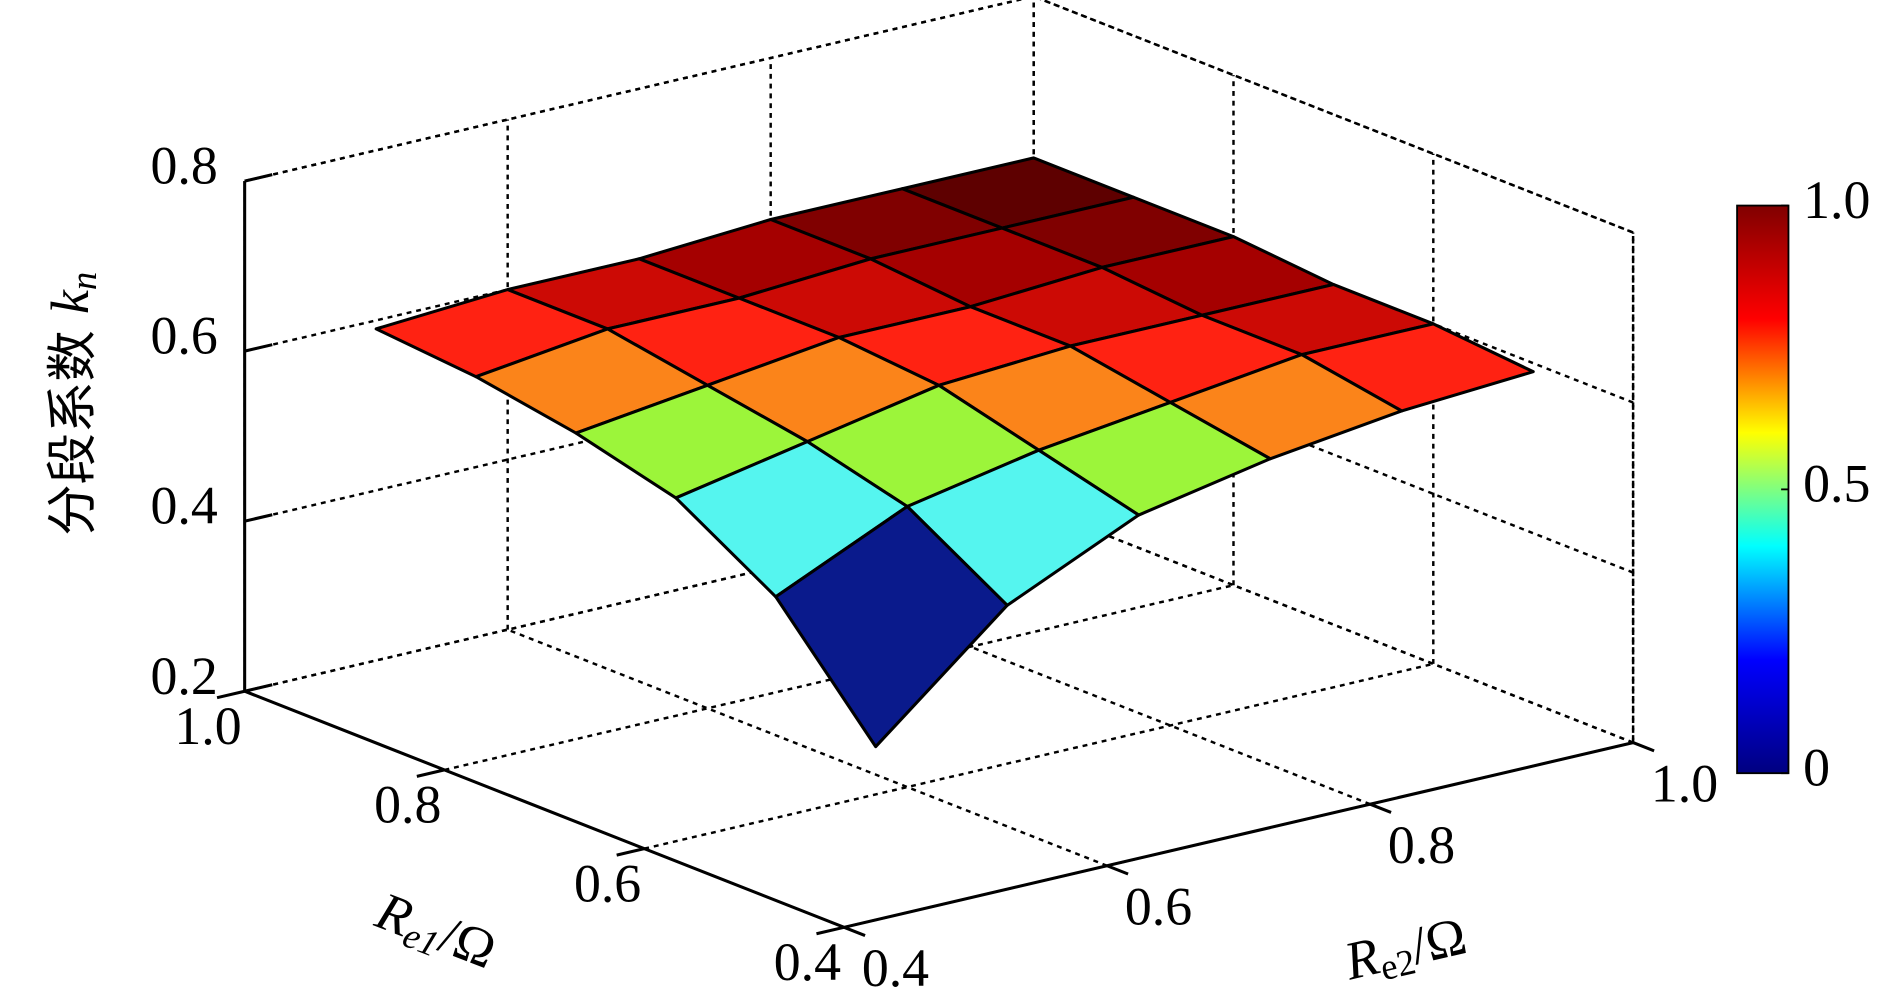 Image resolution: width=1890 pixels, height=1002 pixels. What do you see at coordinates (1421, 845) in the screenshot?
I see `y-tick-label: 0.8` at bounding box center [1421, 845].